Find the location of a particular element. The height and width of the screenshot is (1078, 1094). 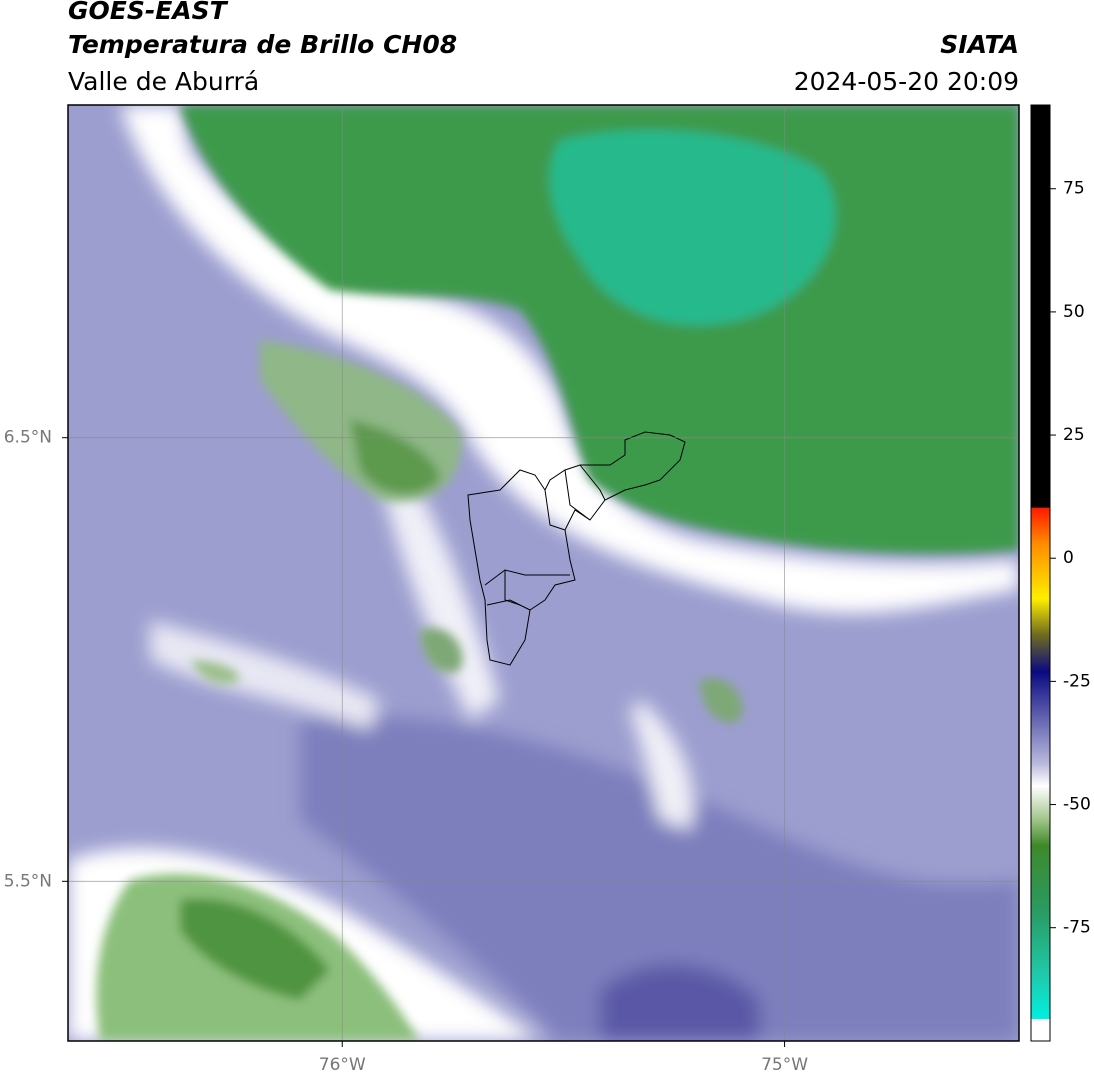

colorbar-tick-label: -50 is located at coordinates (1077, 805).